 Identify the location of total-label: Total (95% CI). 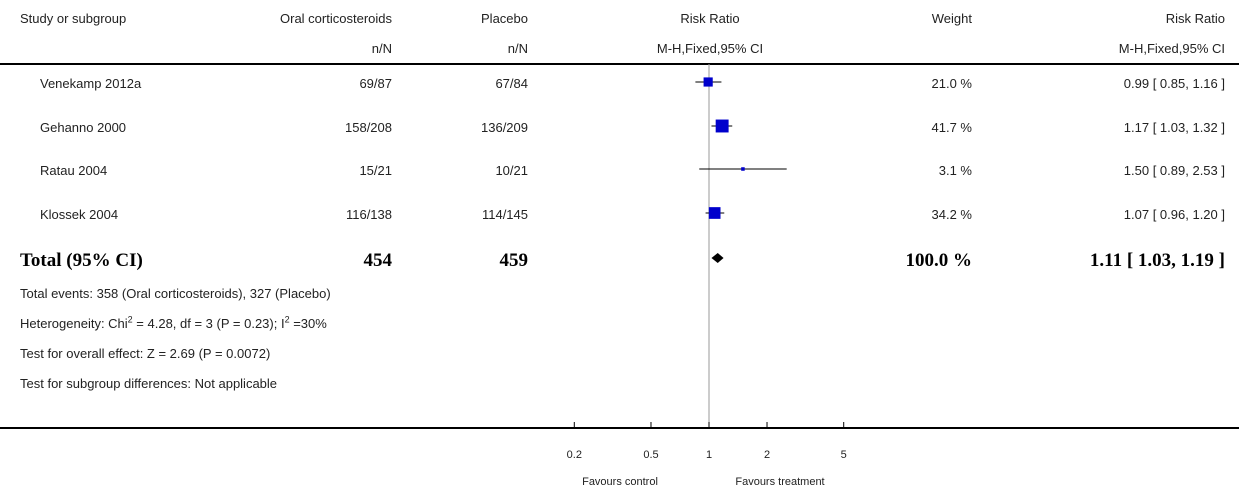
(81, 260).